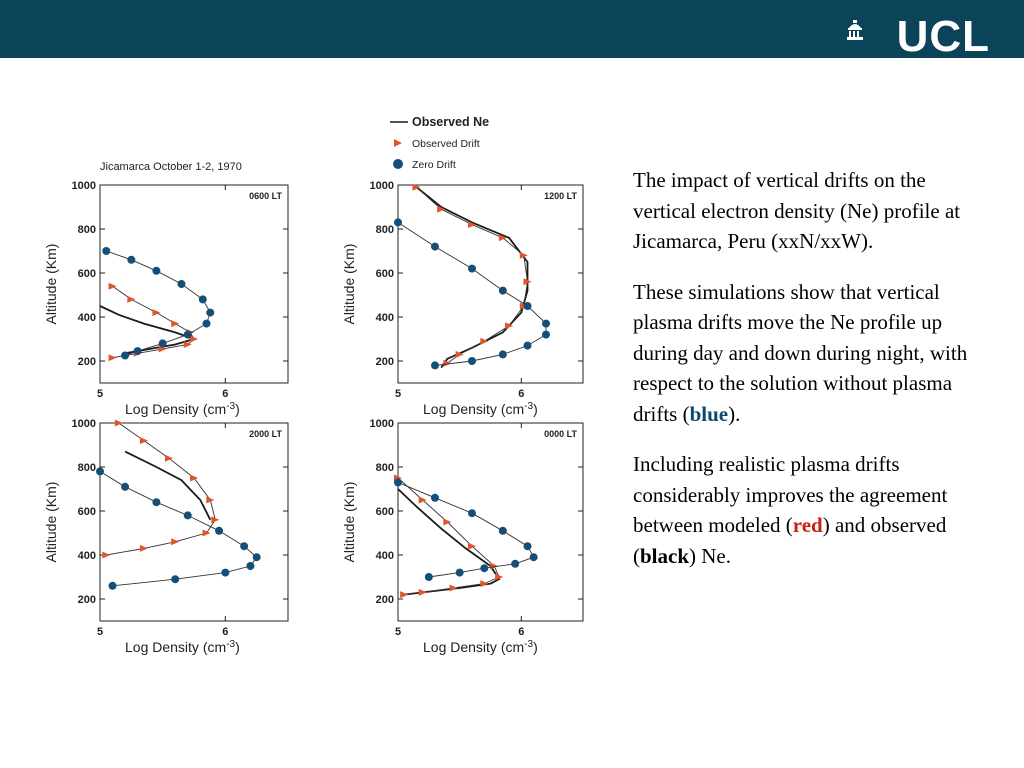  I want to click on highlight-red: red, so click(807, 525).